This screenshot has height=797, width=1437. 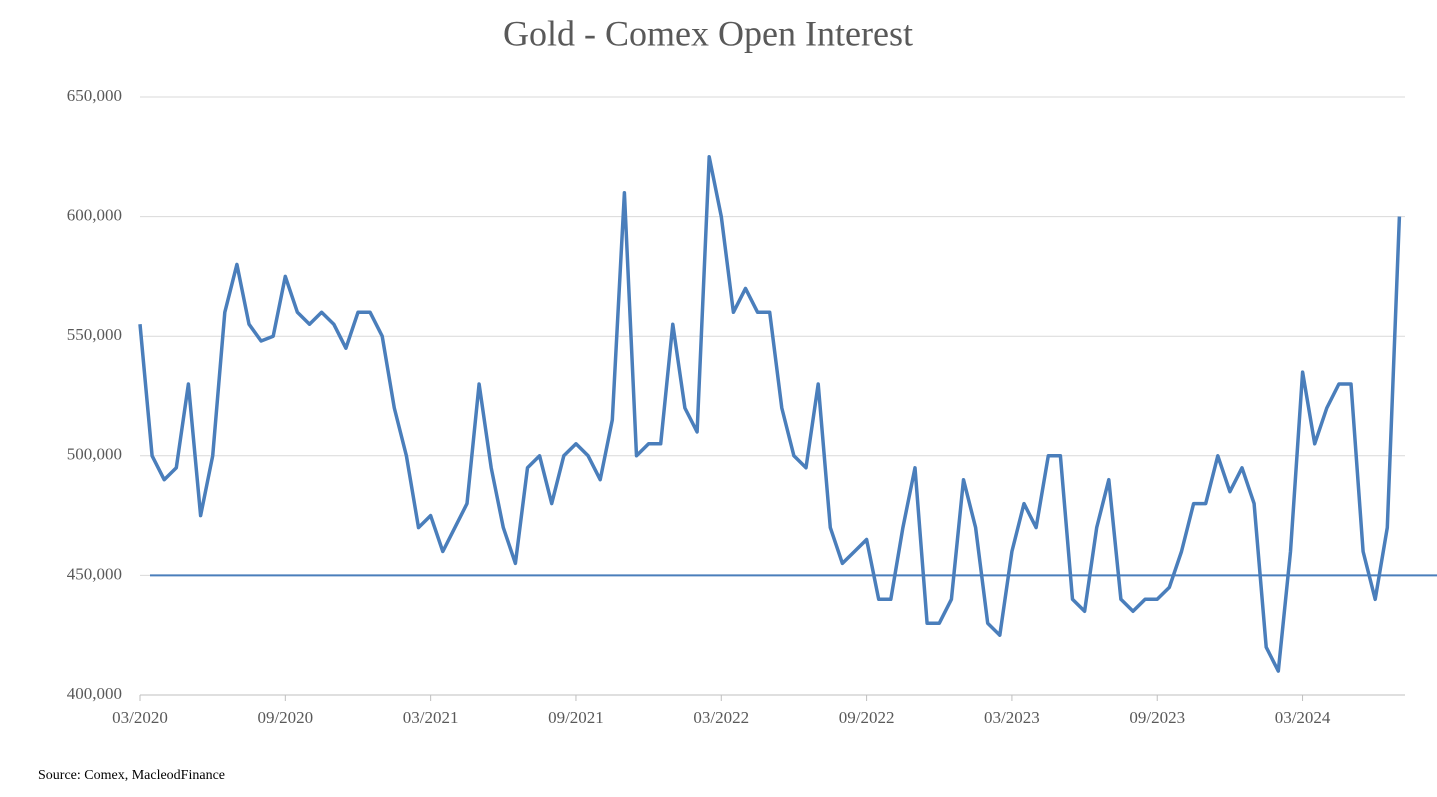 I want to click on y-tick-label: 400,000, so click(x=94, y=693).